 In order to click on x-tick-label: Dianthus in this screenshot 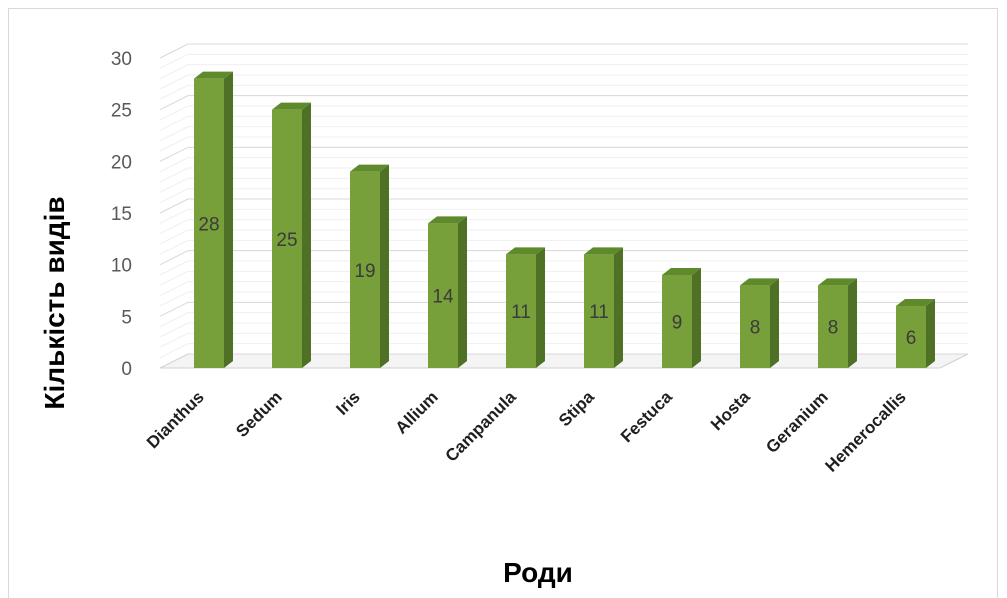, I will do `click(175, 419)`.